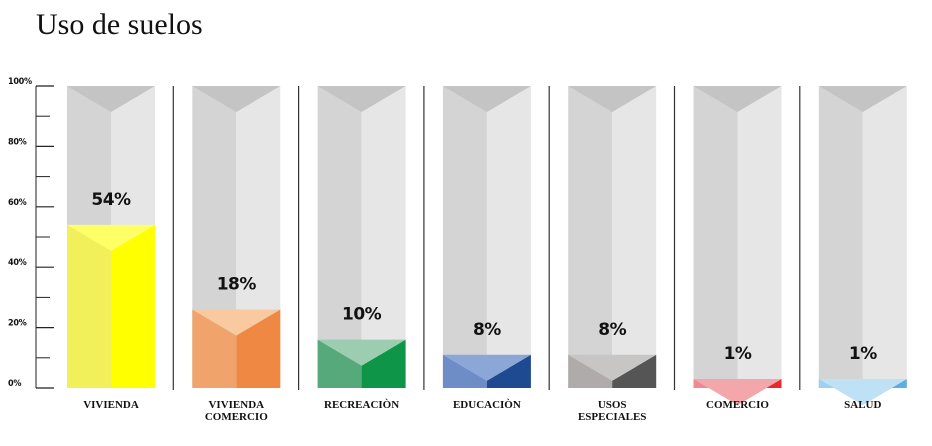 The height and width of the screenshot is (446, 932). I want to click on x-tick-label: EDUCACIÒN, so click(487, 405).